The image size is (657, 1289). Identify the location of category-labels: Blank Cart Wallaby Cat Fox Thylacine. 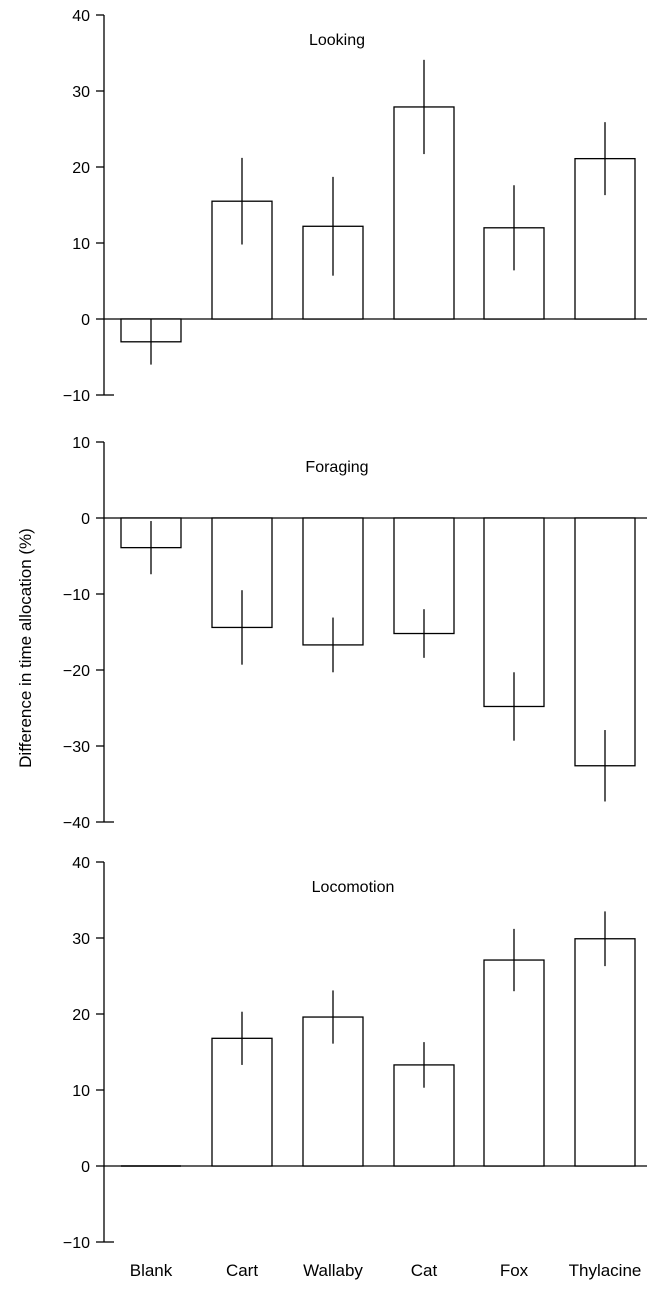
(386, 1270).